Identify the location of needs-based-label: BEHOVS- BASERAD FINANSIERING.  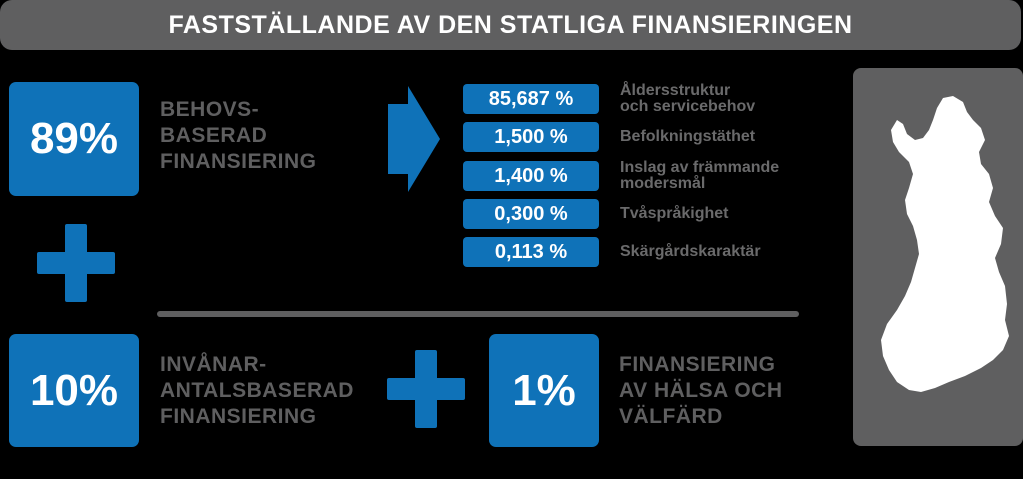
(238, 136).